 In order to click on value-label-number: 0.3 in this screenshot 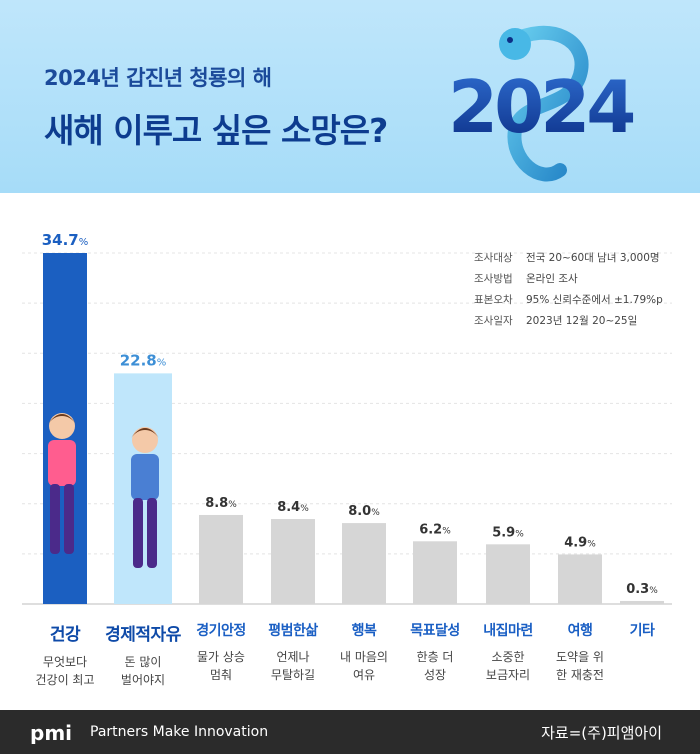, I will do `click(637, 589)`.